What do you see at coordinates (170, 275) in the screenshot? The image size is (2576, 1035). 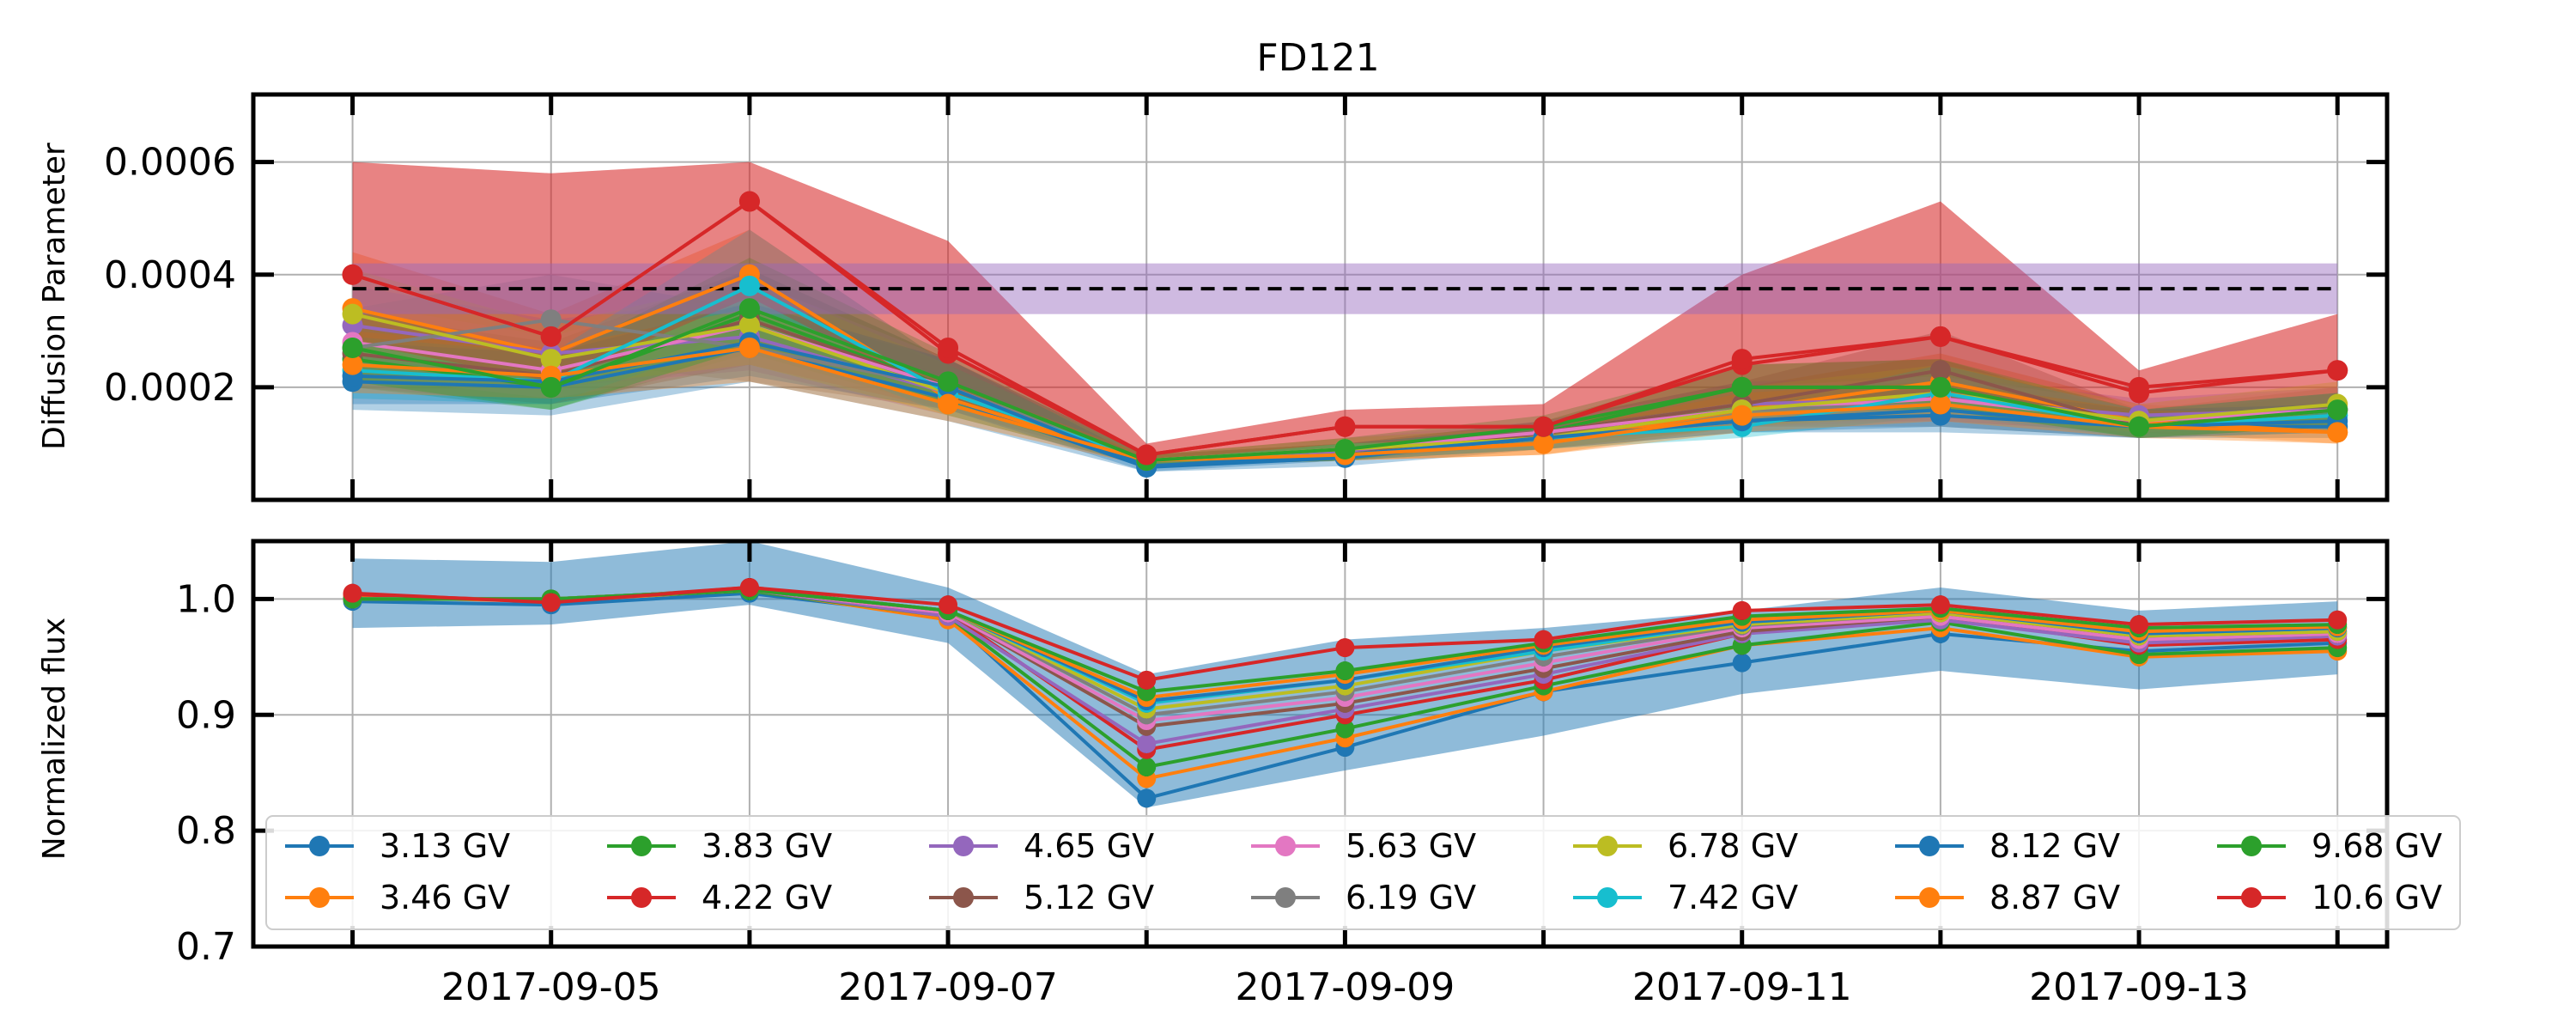 I see `top-y-tick-label: 0.0004` at bounding box center [170, 275].